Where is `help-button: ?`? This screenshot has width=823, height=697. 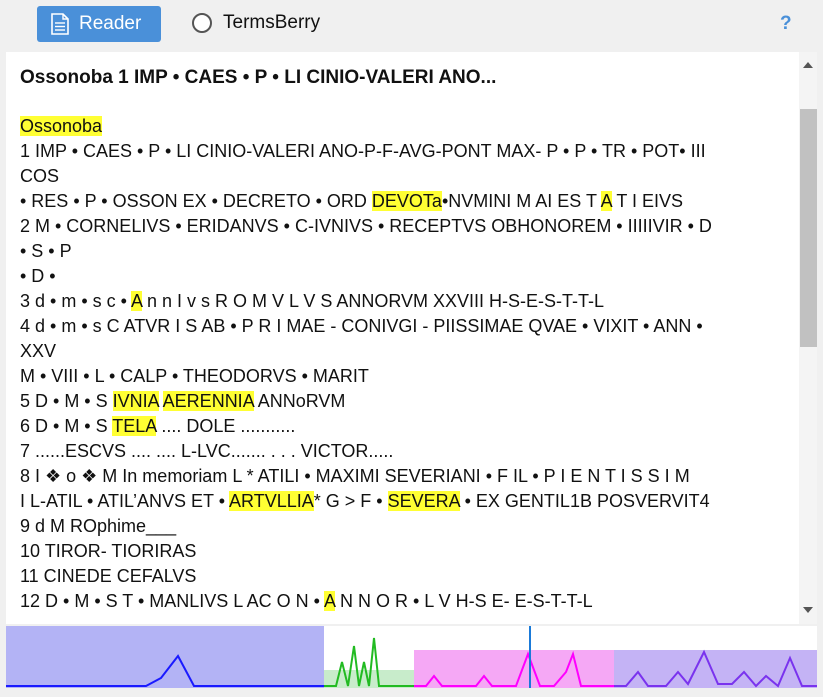
help-button: ? is located at coordinates (786, 23).